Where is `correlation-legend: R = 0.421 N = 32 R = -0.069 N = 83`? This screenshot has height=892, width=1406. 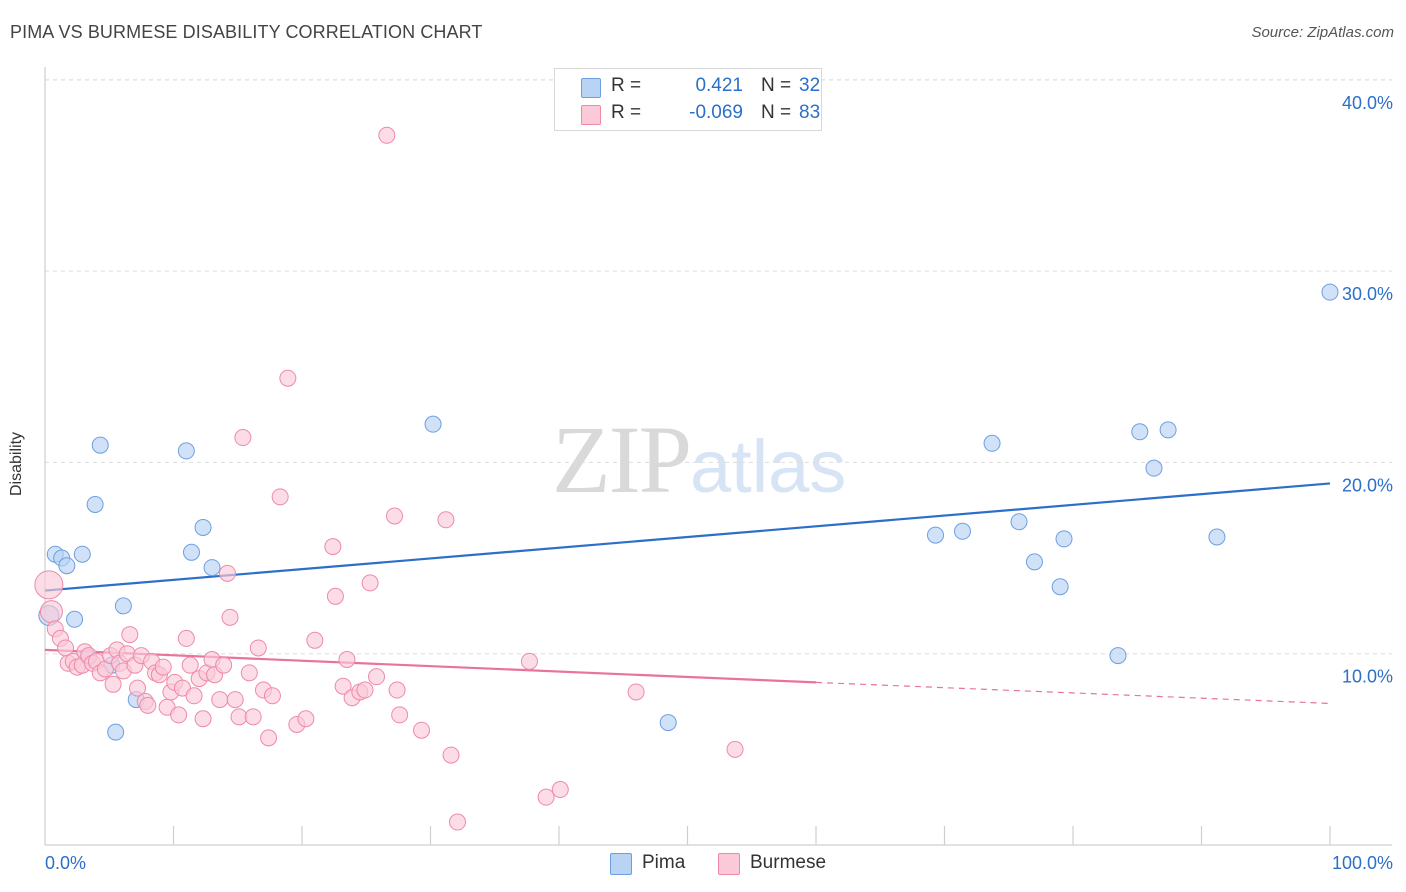
correlation-legend: R = 0.421 N = 32 R = -0.069 N = 83 is located at coordinates (688, 99).